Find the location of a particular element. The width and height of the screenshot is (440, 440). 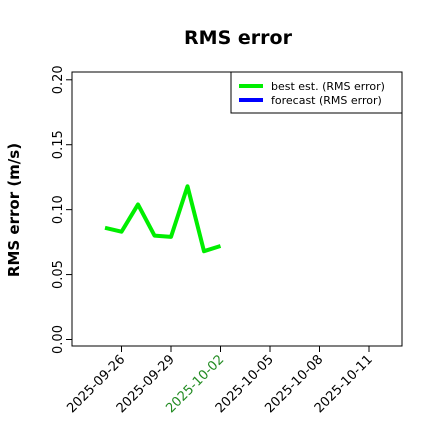

y-tick-label: 0.15 is located at coordinates (58, 144).